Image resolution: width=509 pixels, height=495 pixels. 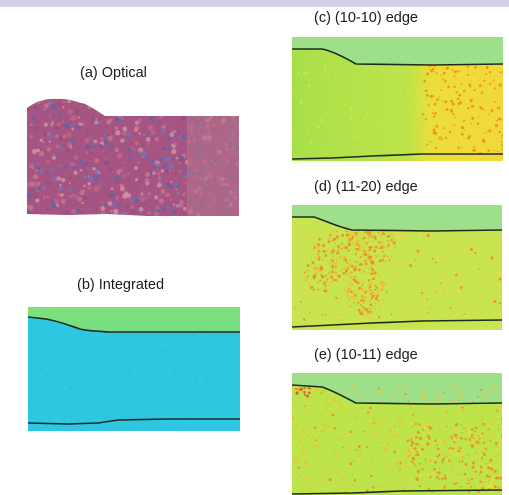 I want to click on optical-image, so click(x=133, y=157).